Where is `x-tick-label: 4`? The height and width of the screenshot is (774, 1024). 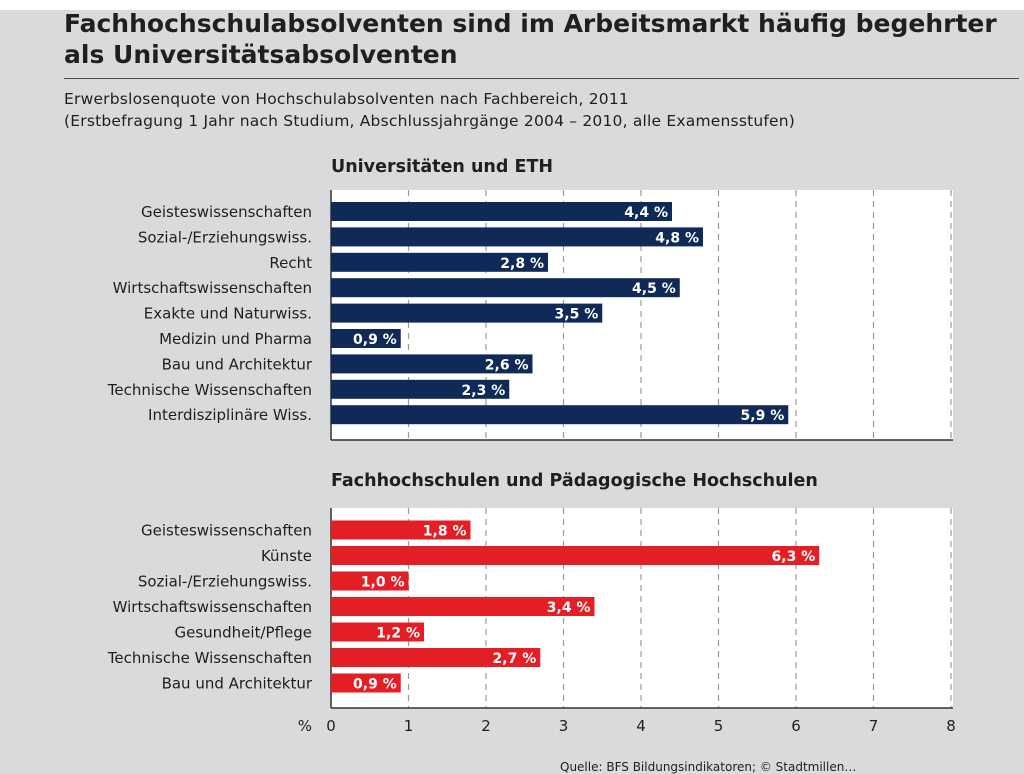 x-tick-label: 4 is located at coordinates (641, 726).